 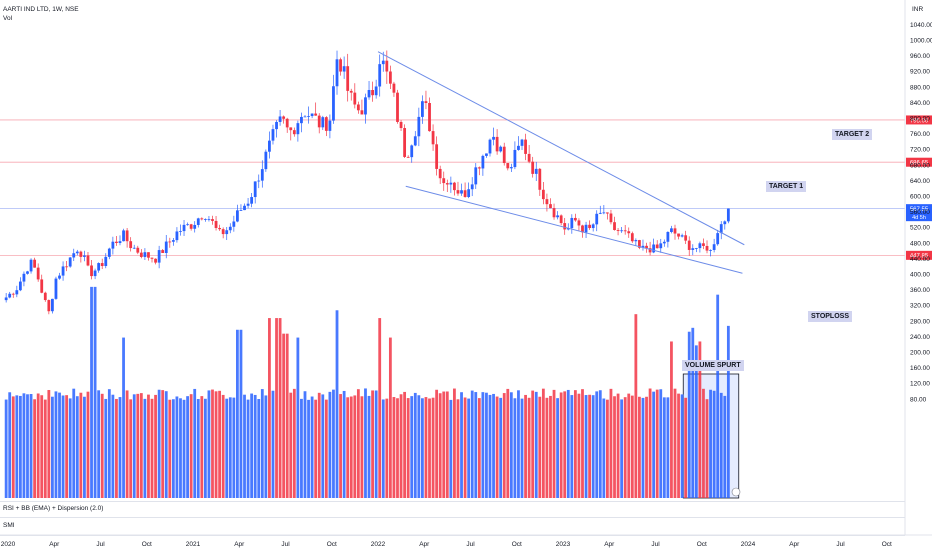 I want to click on y-tick-label: 440.00, so click(x=920, y=259).